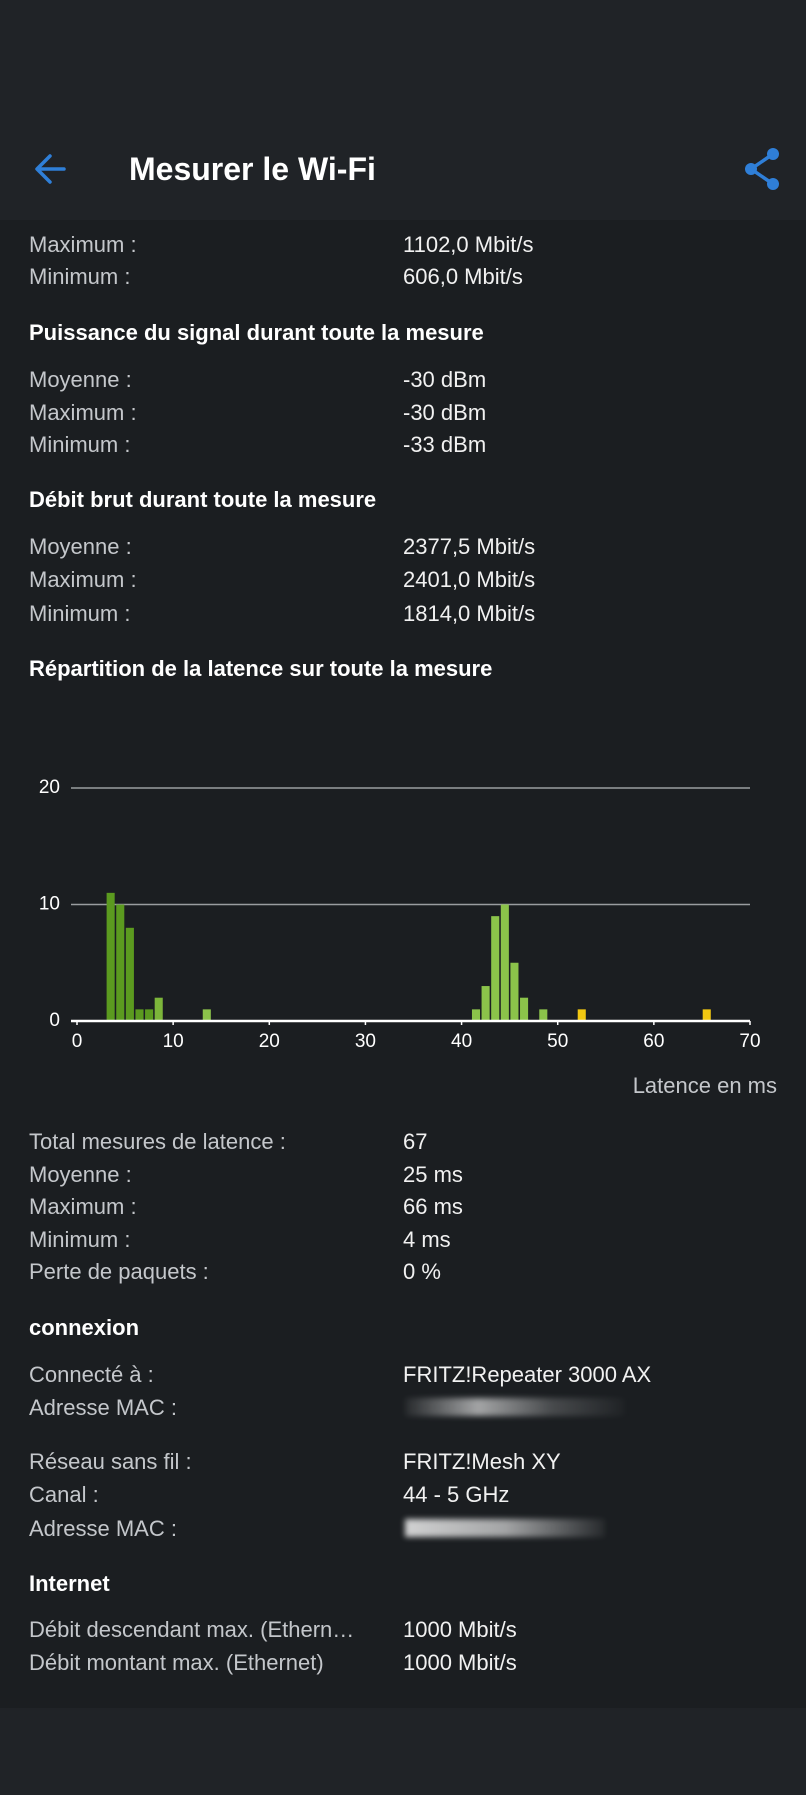  Describe the element at coordinates (469, 613) in the screenshot. I see `row-value: 1814,0 Mbit/s` at that location.